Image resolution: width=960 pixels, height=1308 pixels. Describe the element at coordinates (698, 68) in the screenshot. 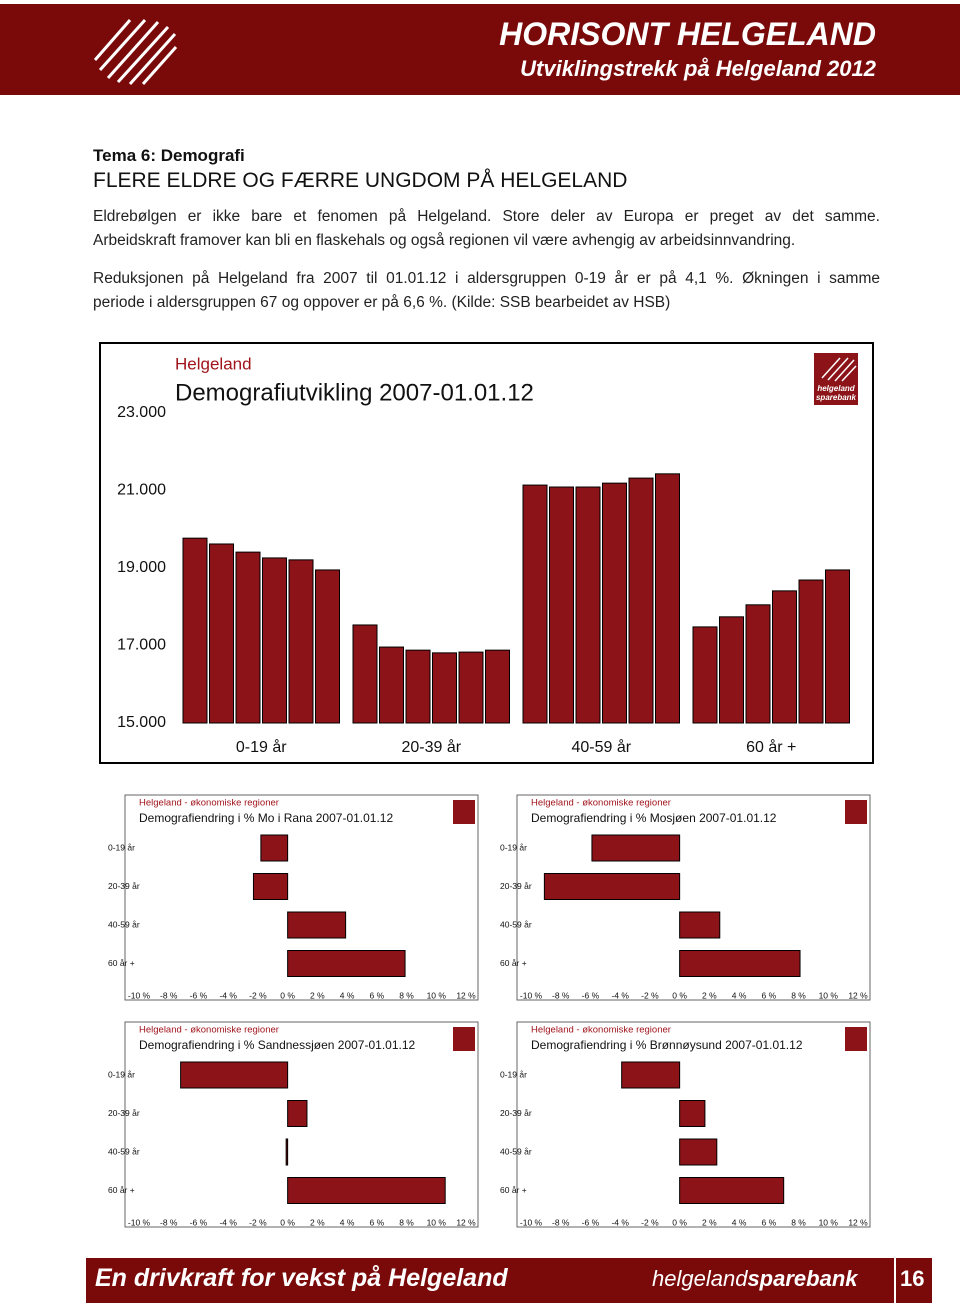

I see `header-subtitle: Utviklingstrekk på Helgeland 2012` at that location.